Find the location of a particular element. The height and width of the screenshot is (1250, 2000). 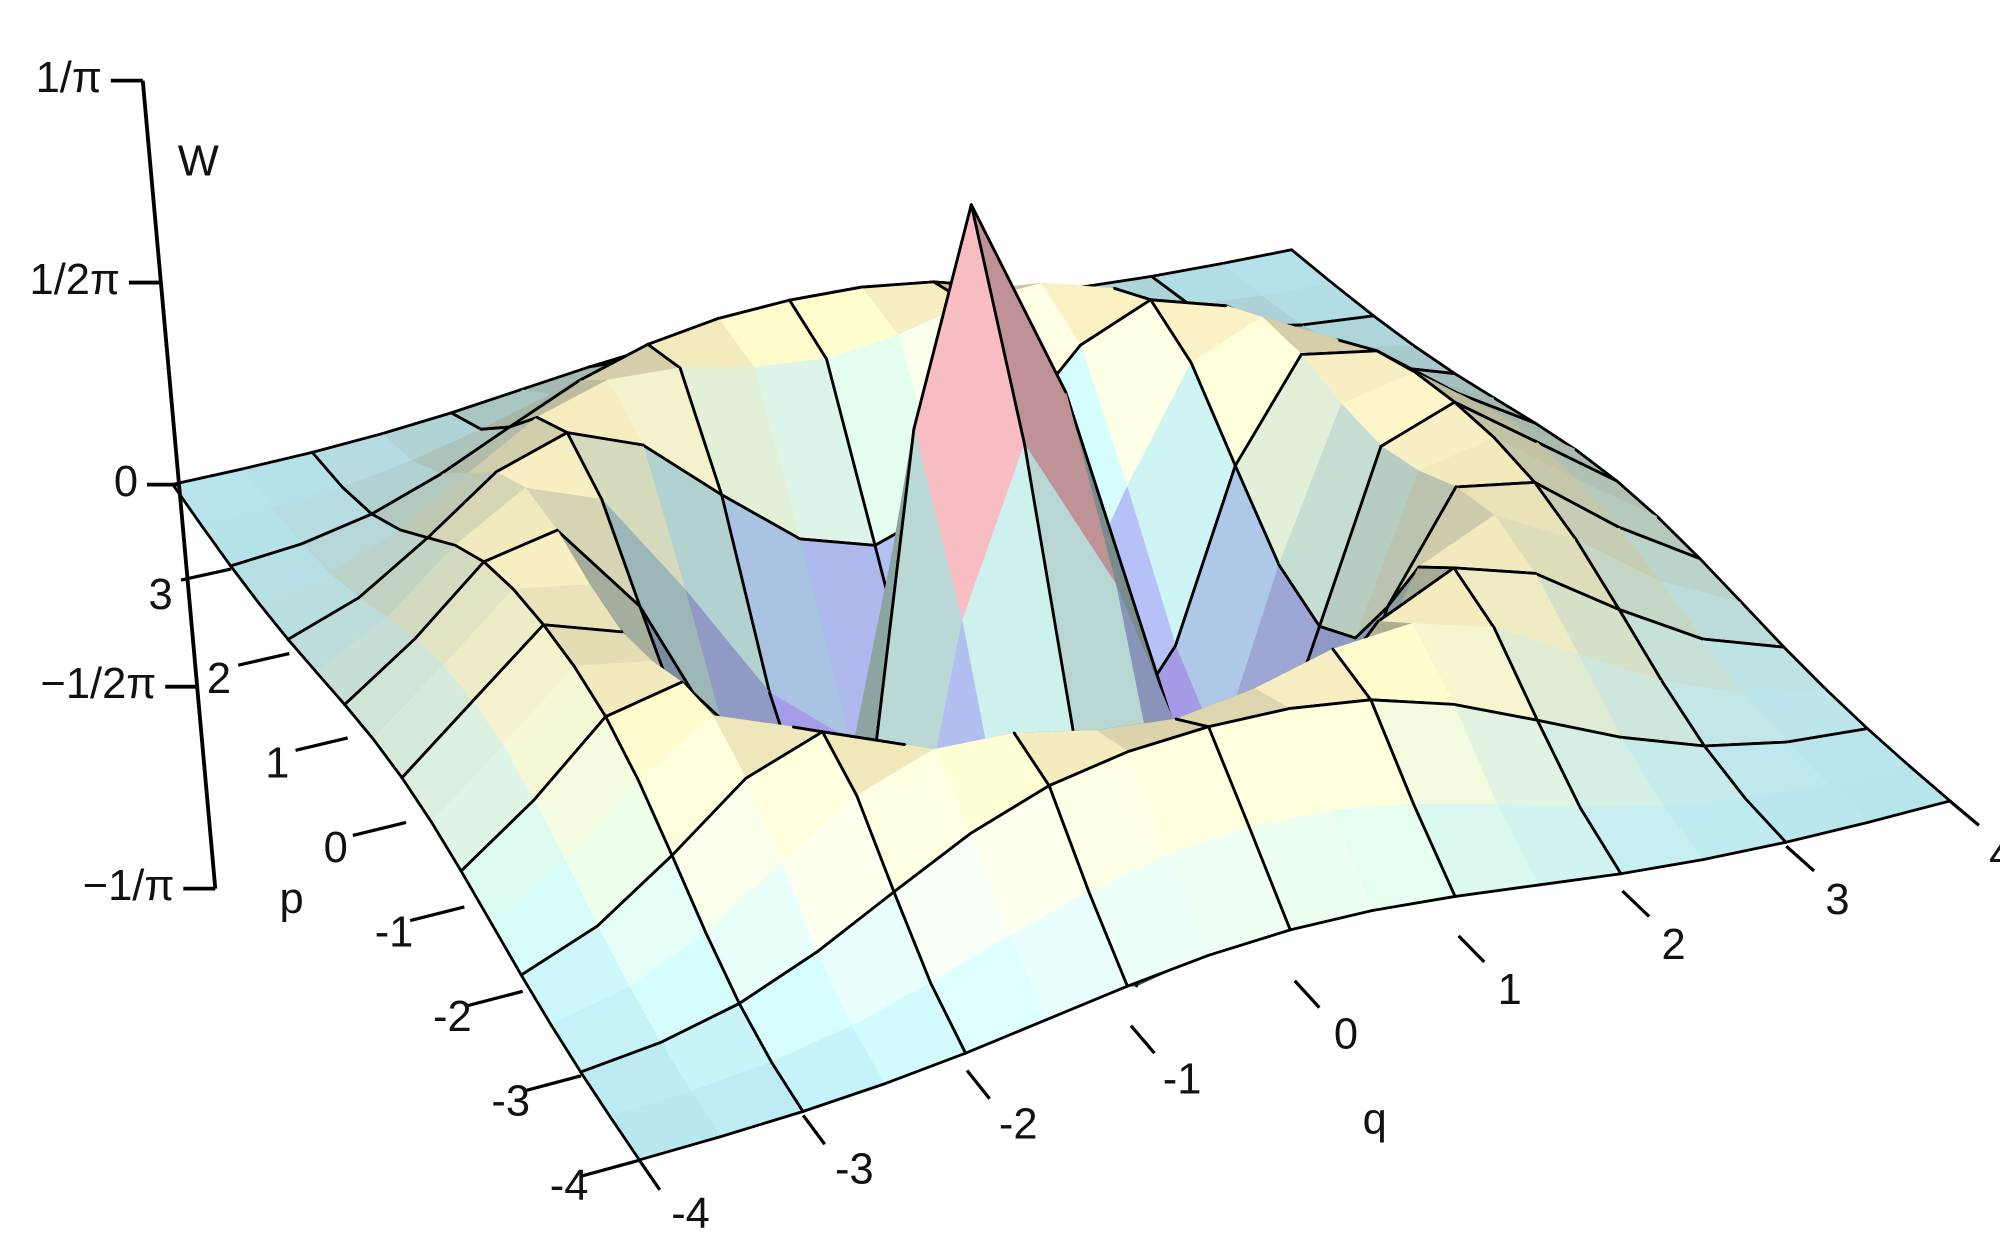

y-tick is located at coordinates (437, 914).